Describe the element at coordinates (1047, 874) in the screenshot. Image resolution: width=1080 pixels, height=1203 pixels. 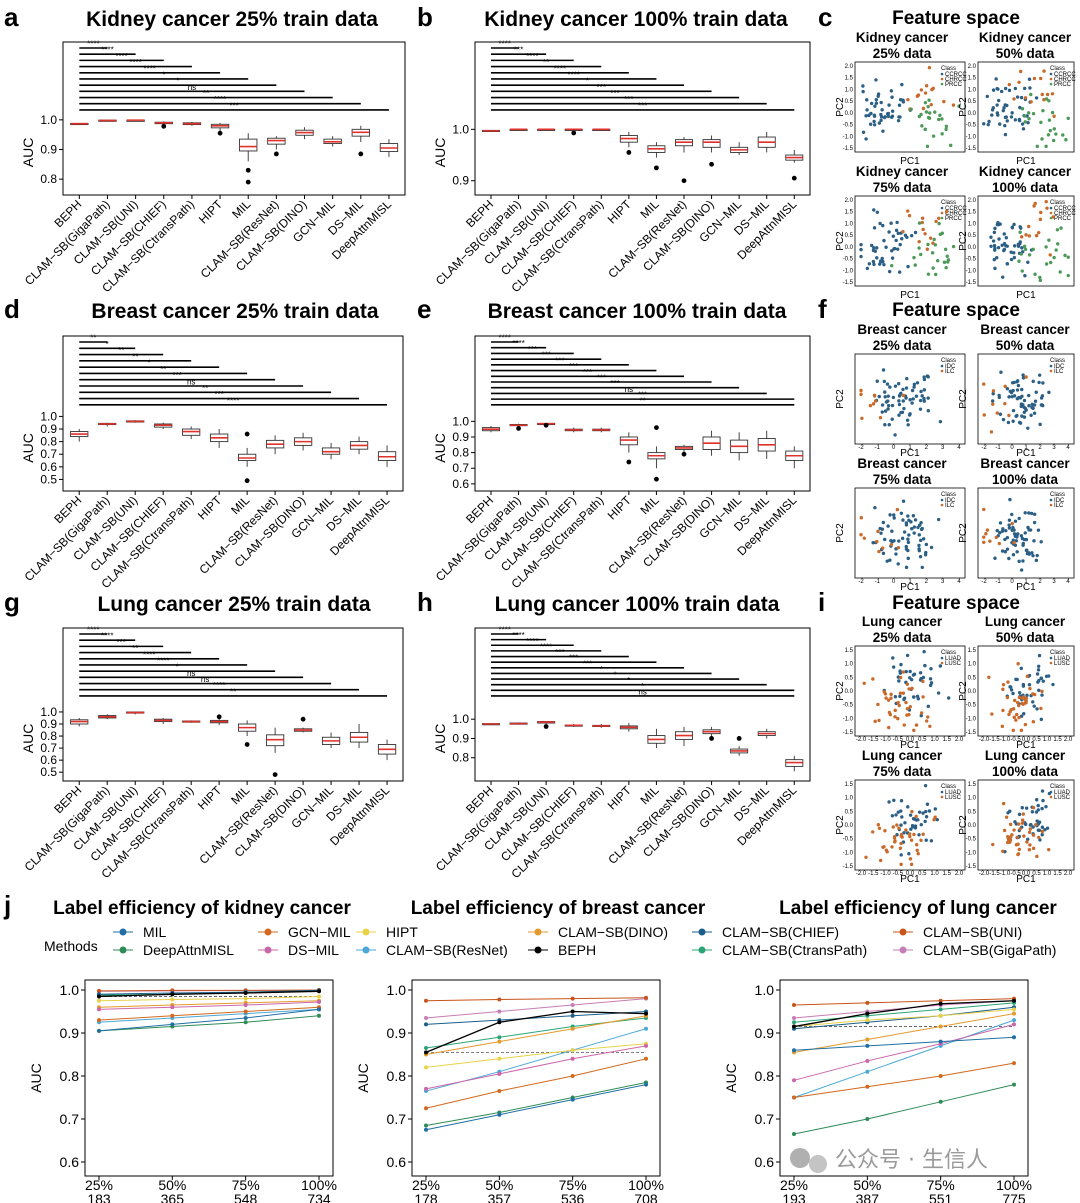
I see `x-tick-label: 1.0` at that location.